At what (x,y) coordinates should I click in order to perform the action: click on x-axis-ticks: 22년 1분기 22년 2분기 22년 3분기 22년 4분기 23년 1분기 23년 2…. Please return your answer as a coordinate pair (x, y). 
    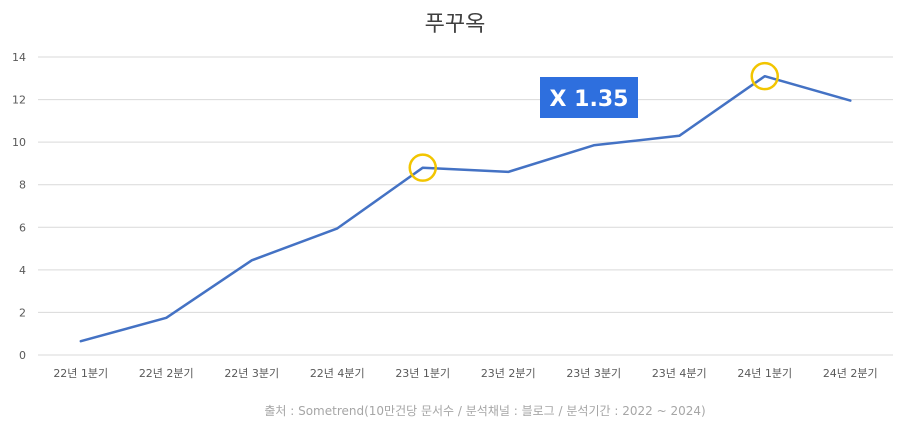
    Looking at the image, I should click on (465, 373).